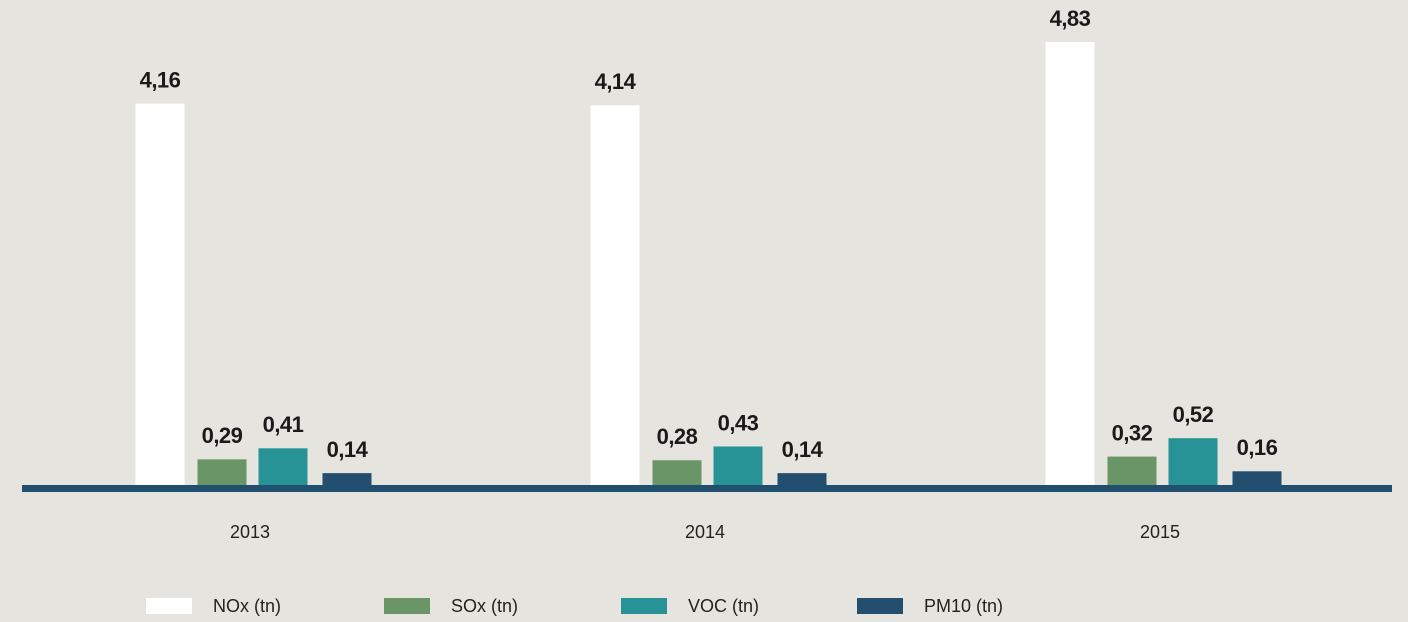 This screenshot has height=622, width=1408. Describe the element at coordinates (1070, 18) in the screenshot. I see `data-label: 4,83` at that location.